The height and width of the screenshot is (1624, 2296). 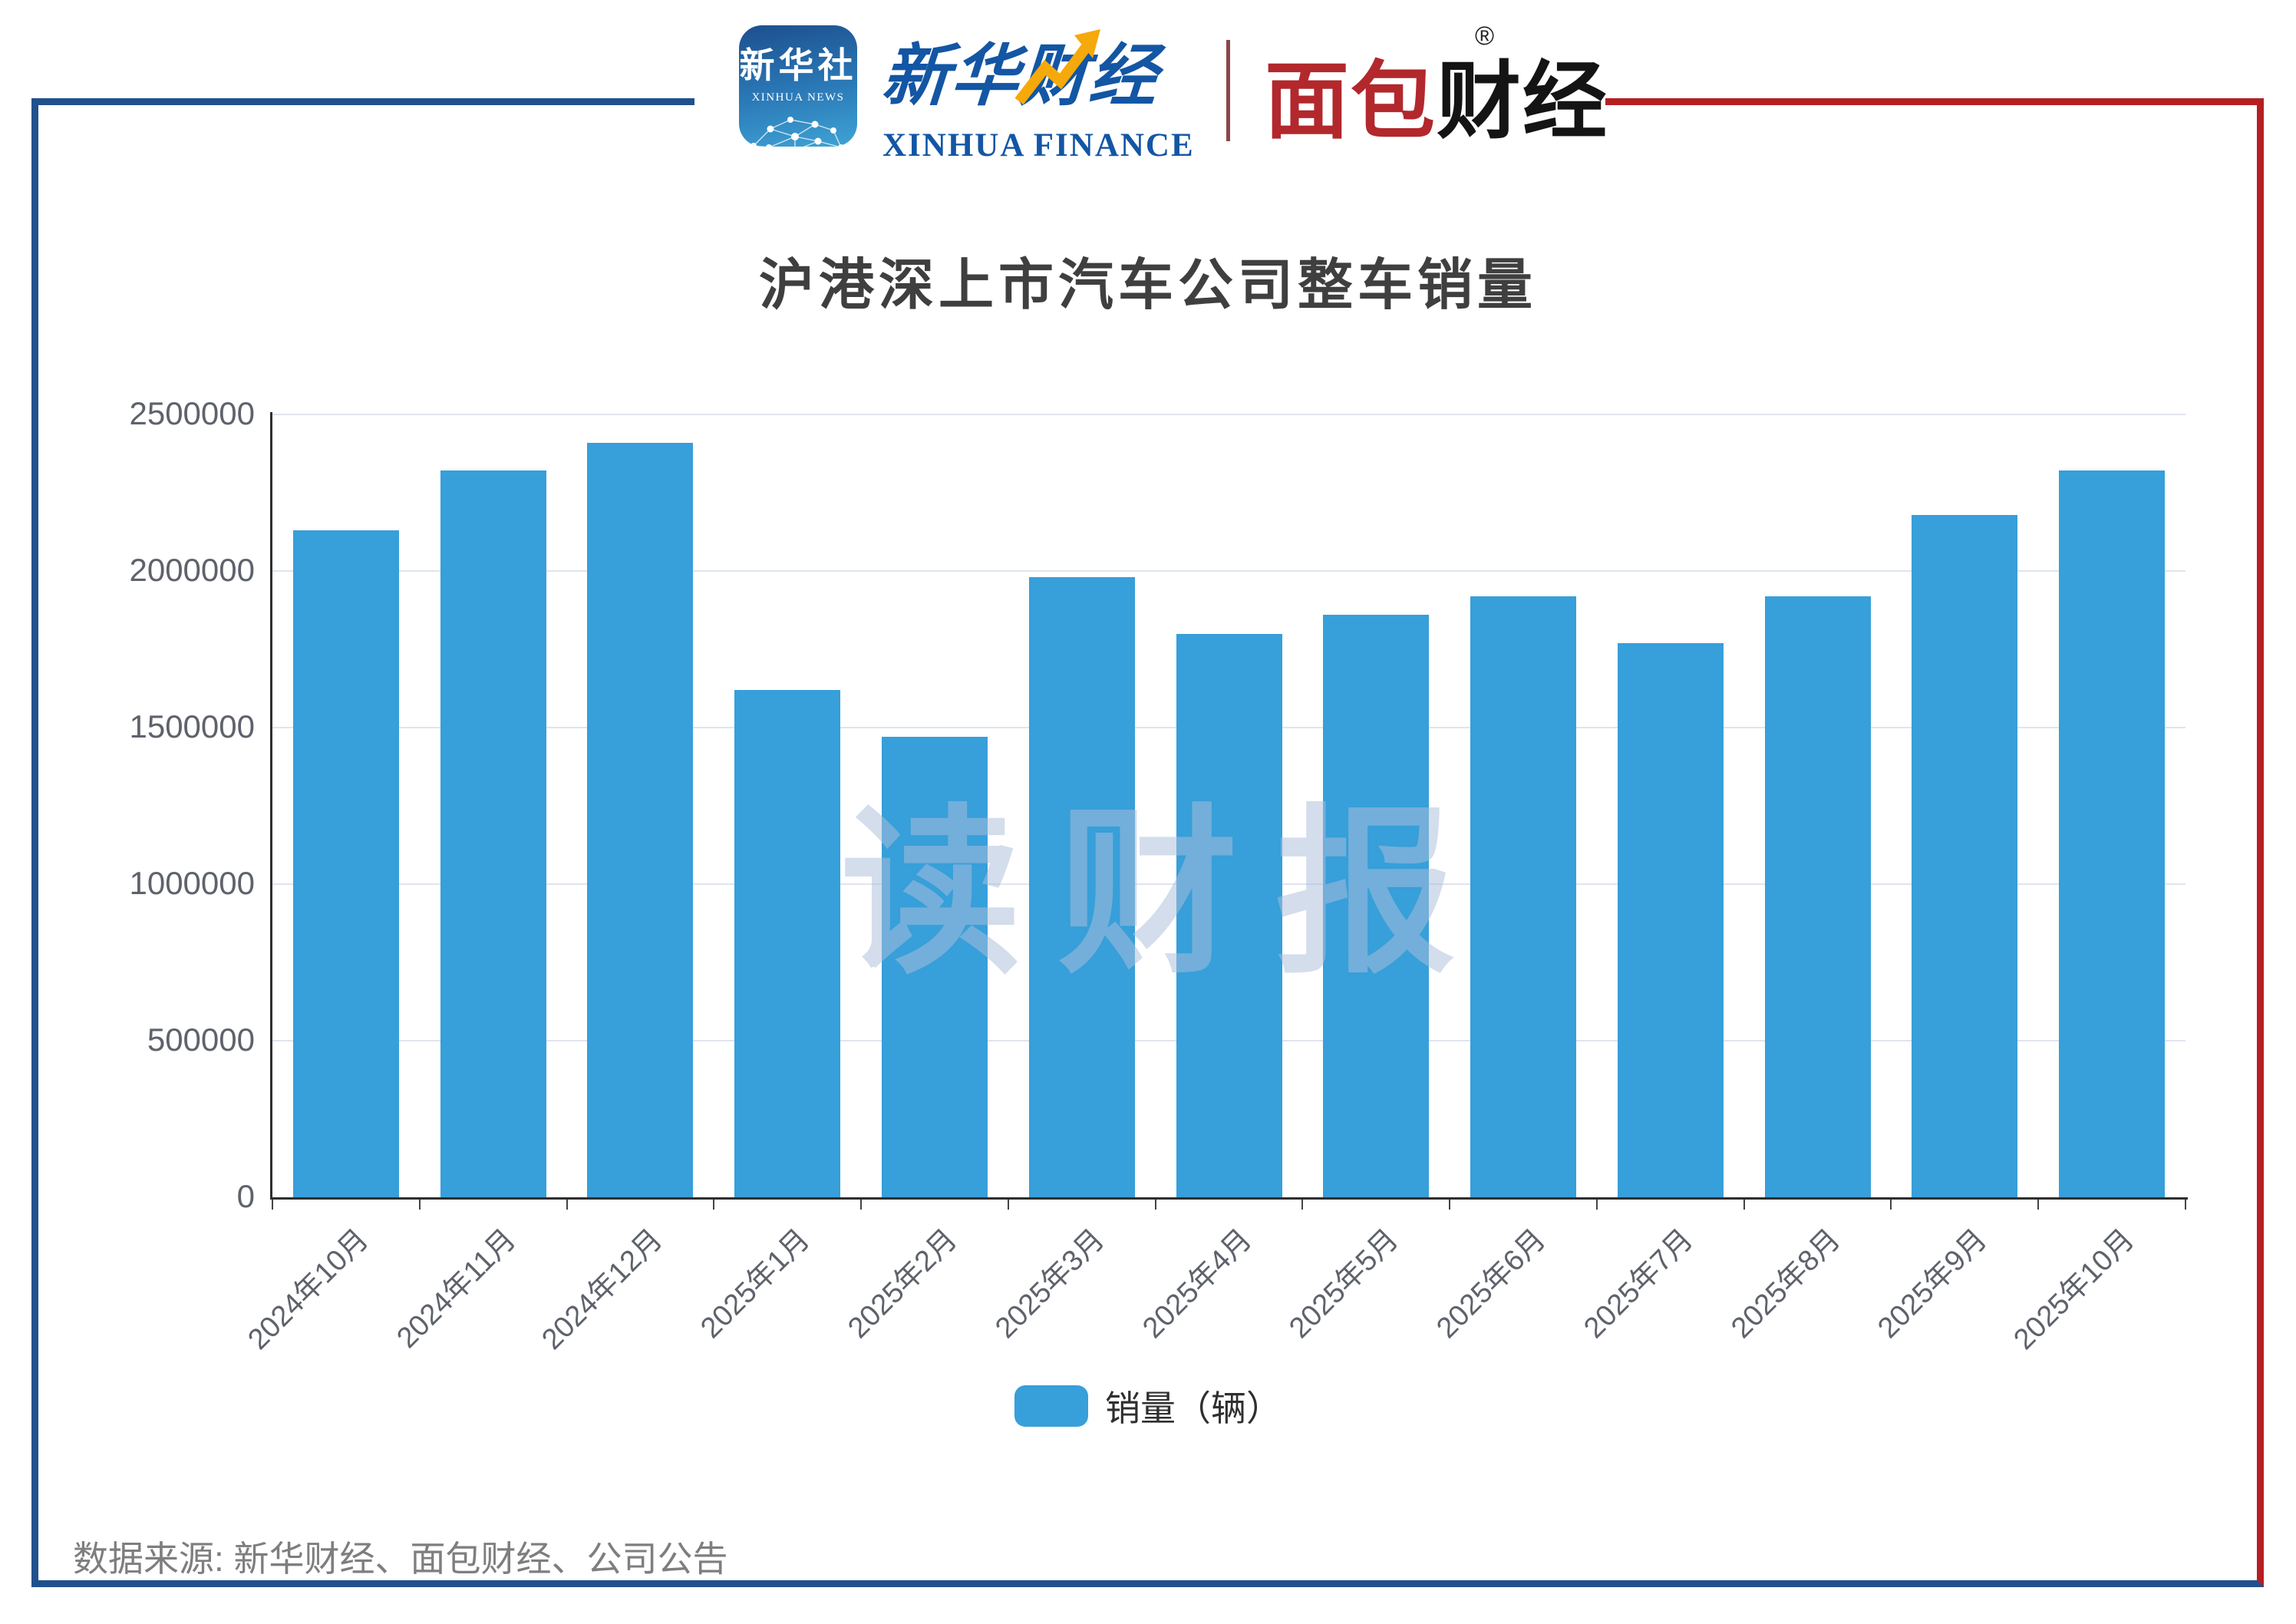 I want to click on xinhua-news-logo: 新华社 XINHUA NEWS, so click(x=798, y=86).